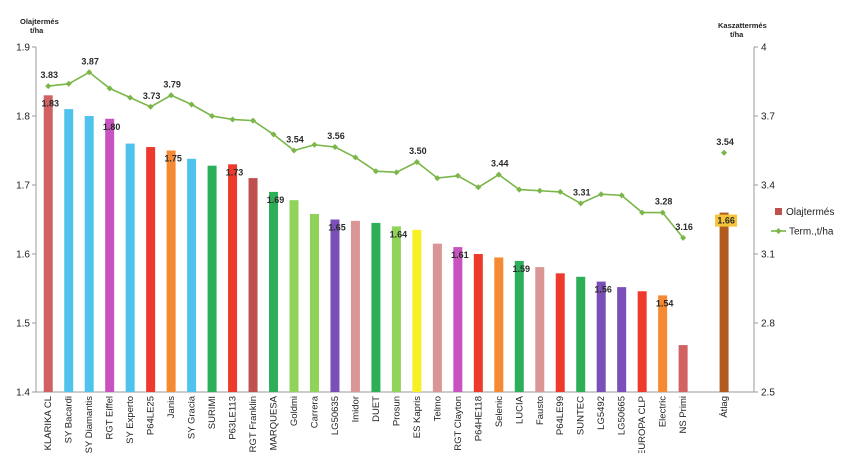  I want to click on data-label: 1.59, so click(522, 269).